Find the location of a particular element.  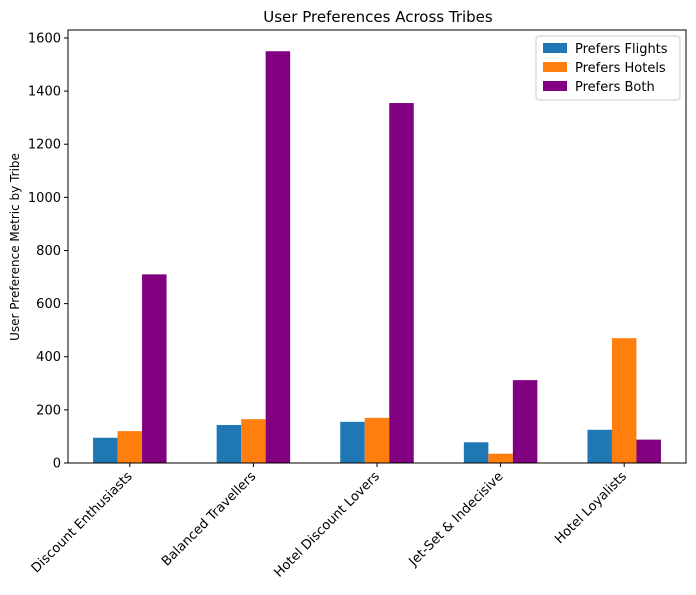

x-tick-label-0: Discount Enthusiasts is located at coordinates (82, 522).